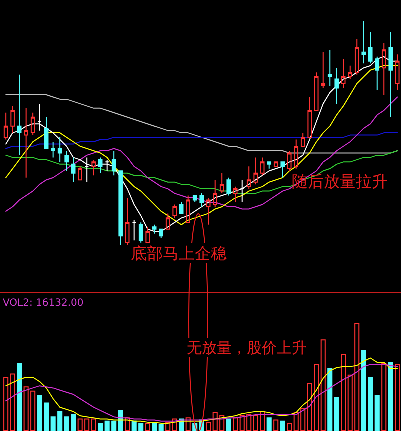  Describe the element at coordinates (247, 348) in the screenshot. I see `annotation: 无放量，股价上升` at that location.